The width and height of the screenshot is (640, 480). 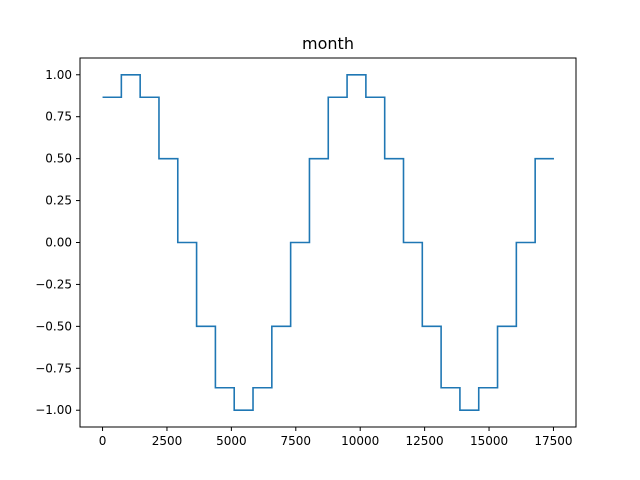 What do you see at coordinates (296, 441) in the screenshot?
I see `x-tick-label: 7500` at bounding box center [296, 441].